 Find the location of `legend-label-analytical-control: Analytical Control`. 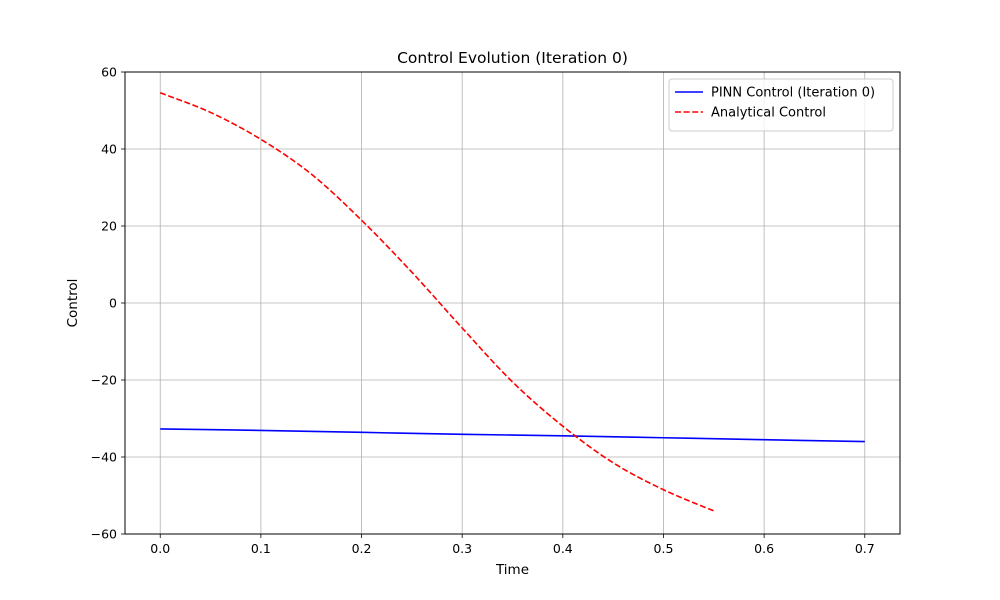

legend-label-analytical-control: Analytical Control is located at coordinates (768, 113).